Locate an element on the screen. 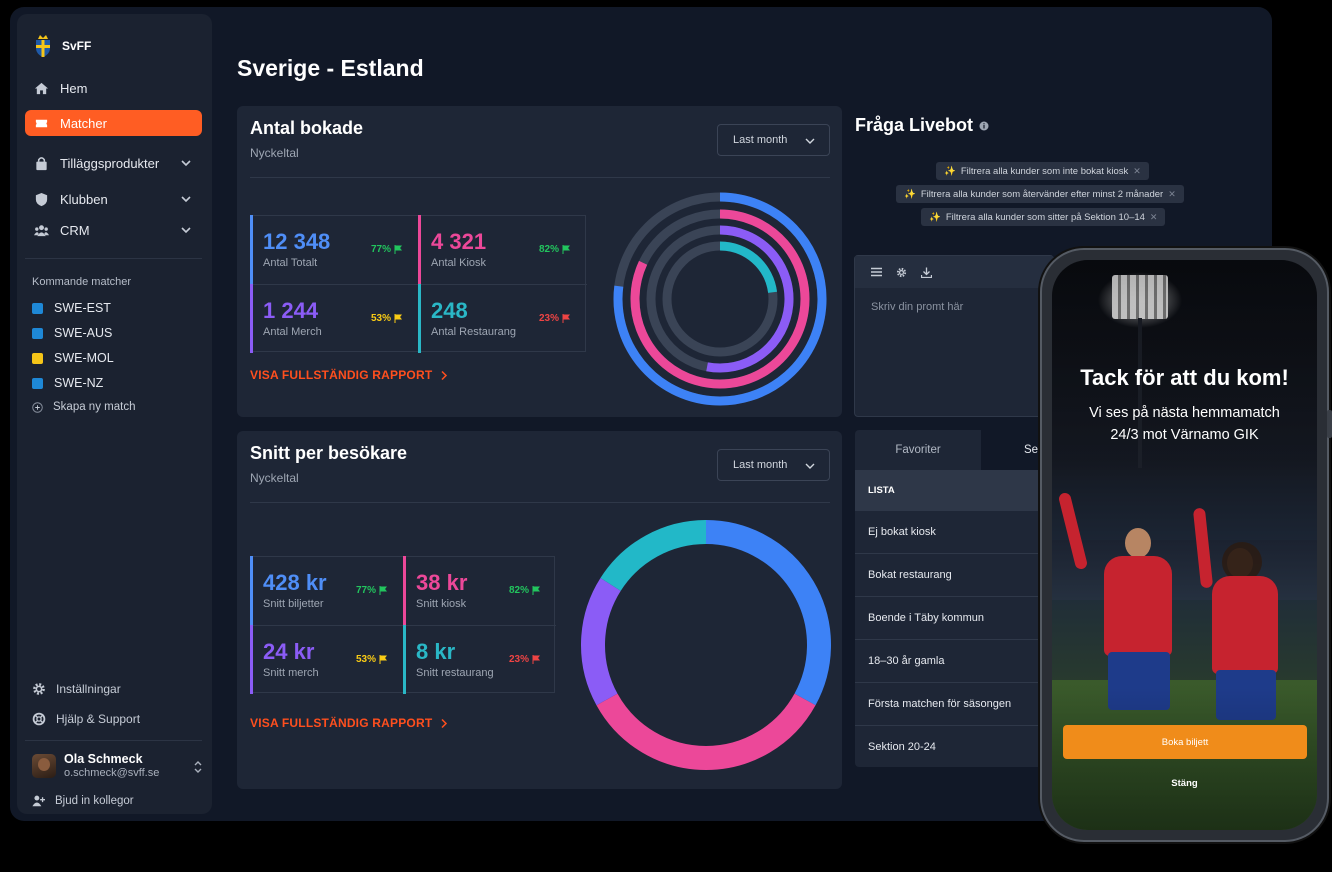  menu-icon is located at coordinates (876, 272).